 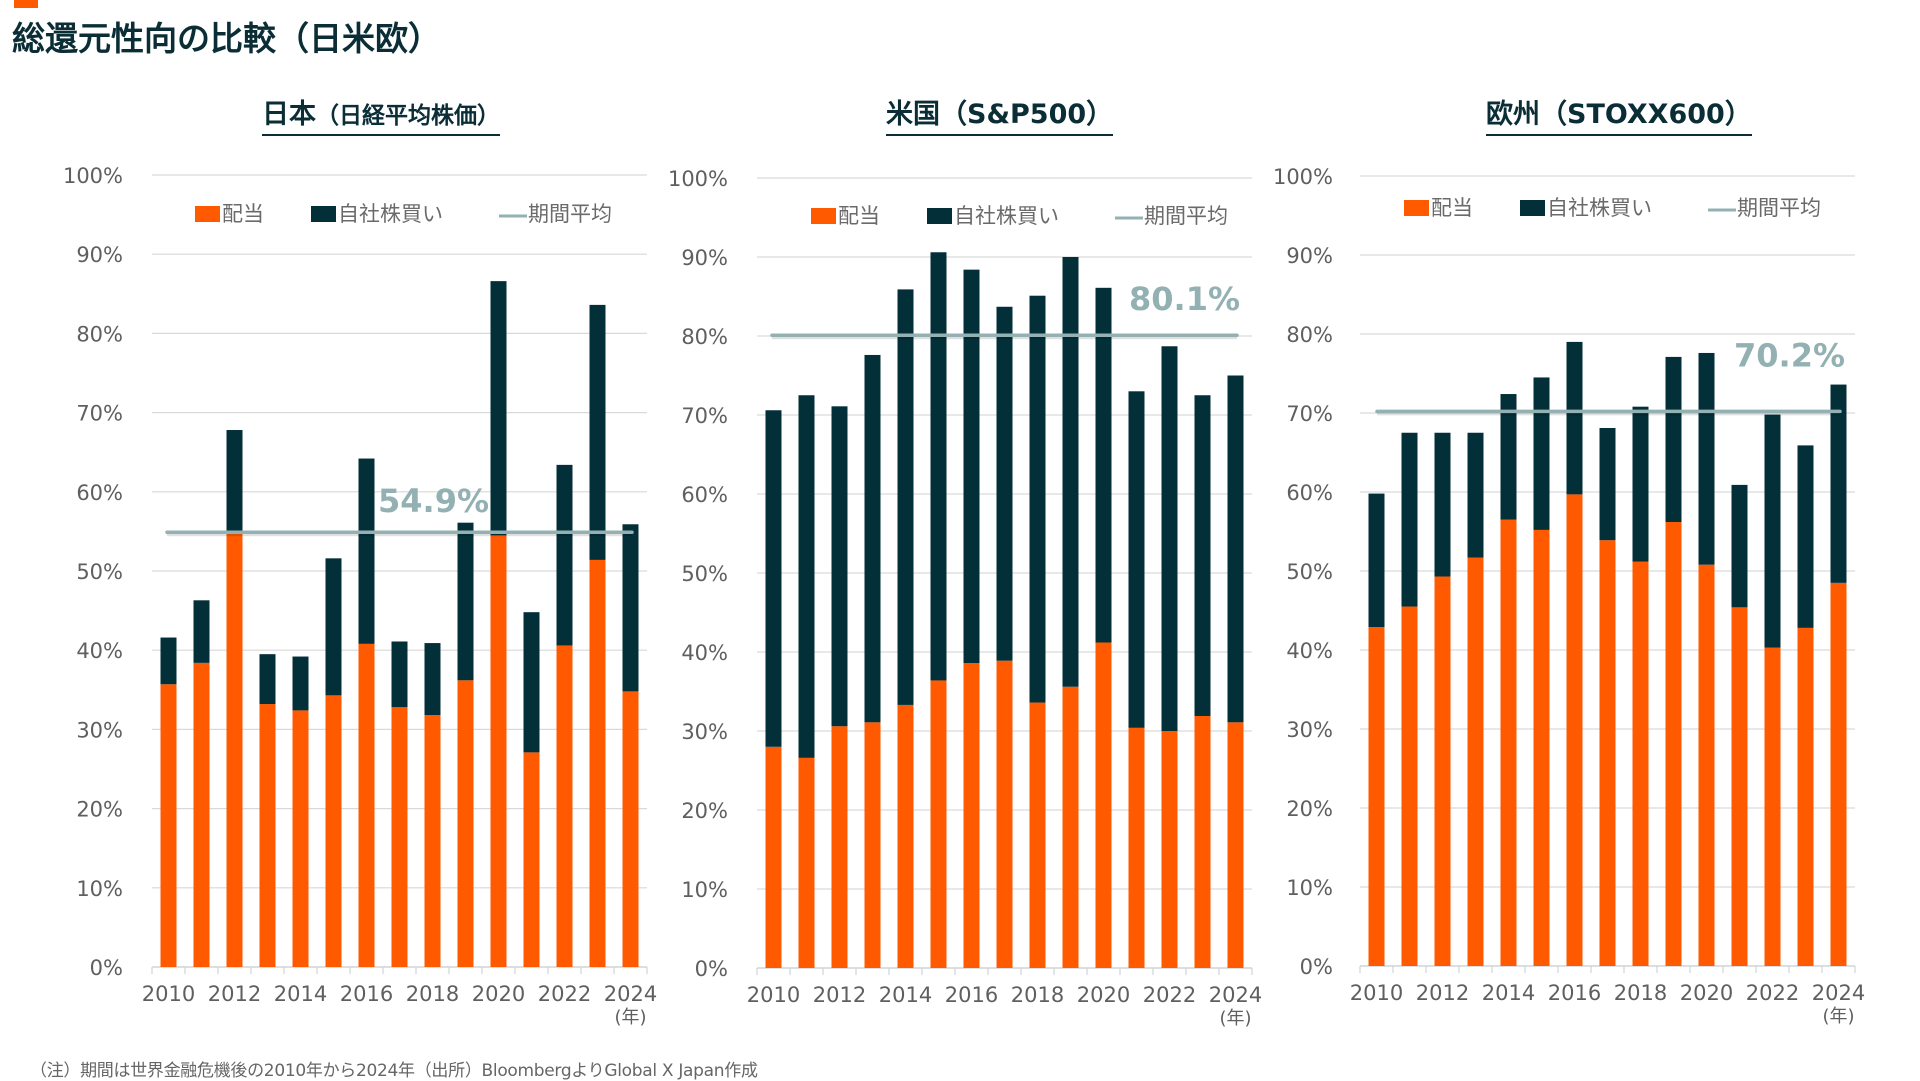 What do you see at coordinates (1452, 208) in the screenshot?
I see `legend-dividend-label-europe: 配当` at bounding box center [1452, 208].